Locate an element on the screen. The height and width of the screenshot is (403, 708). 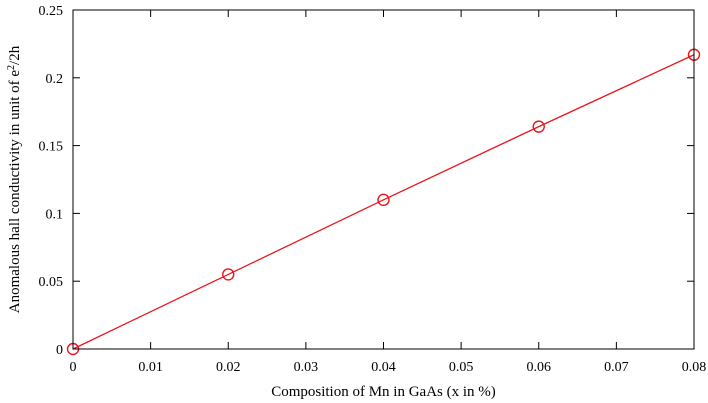
x-tick-label: 0.08 is located at coordinates (694, 367).